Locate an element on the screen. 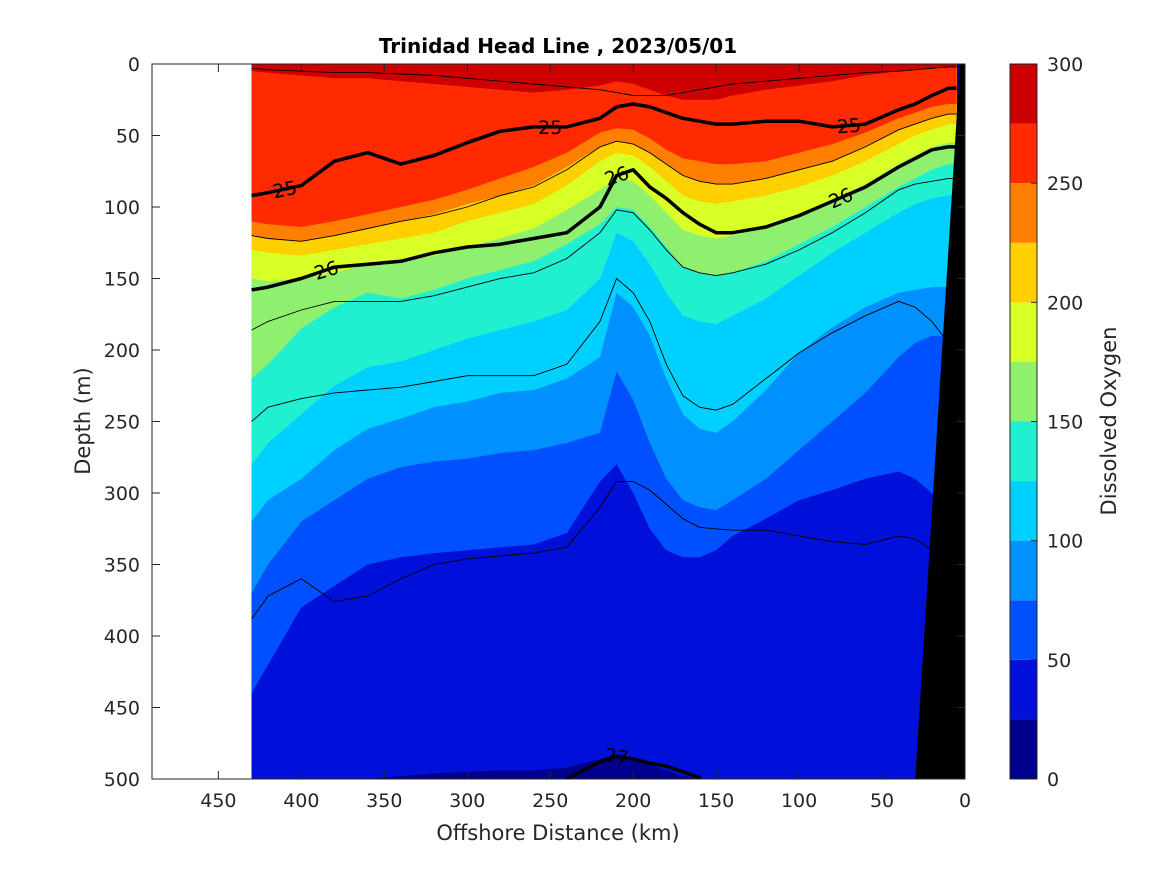  colorbar-tick-label: 150 is located at coordinates (1065, 423).